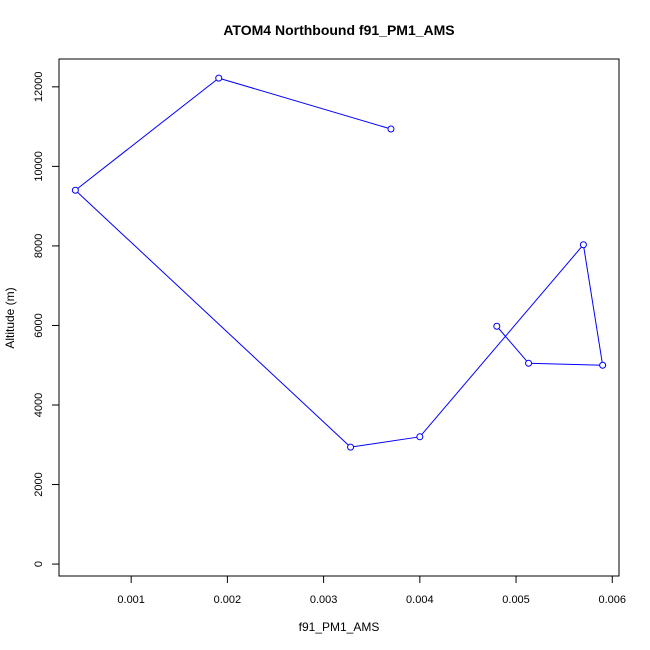 The image size is (650, 650). Describe the element at coordinates (131, 600) in the screenshot. I see `x-tick-label: 0.001` at that location.